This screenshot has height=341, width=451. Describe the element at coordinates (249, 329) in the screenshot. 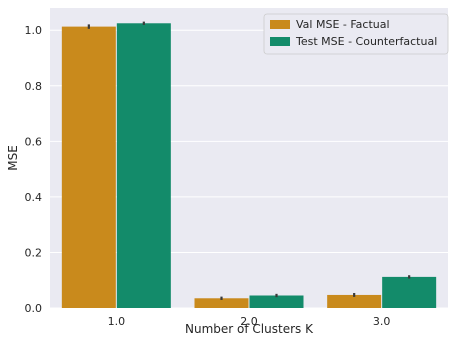

I see `x-axis-label: Number of Clusters K` at that location.